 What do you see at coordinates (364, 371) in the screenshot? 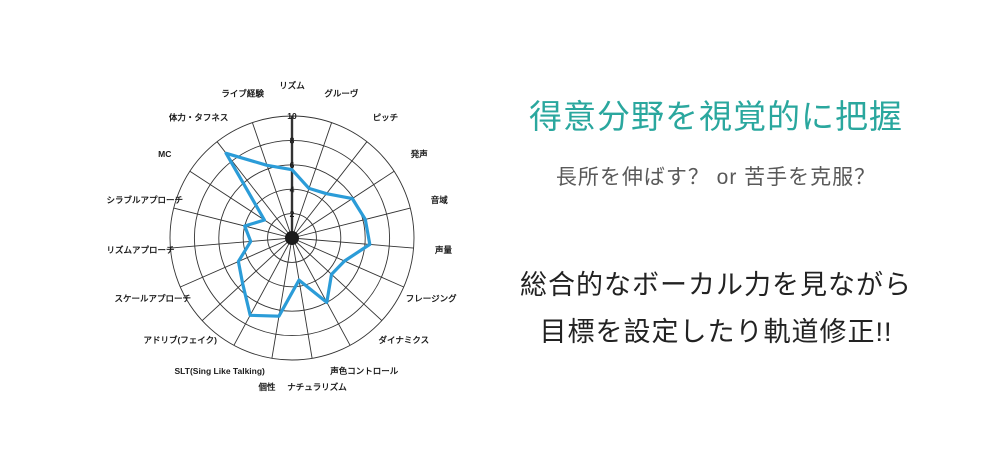
I see `radar-axis-label: 声色コントロール` at bounding box center [364, 371].